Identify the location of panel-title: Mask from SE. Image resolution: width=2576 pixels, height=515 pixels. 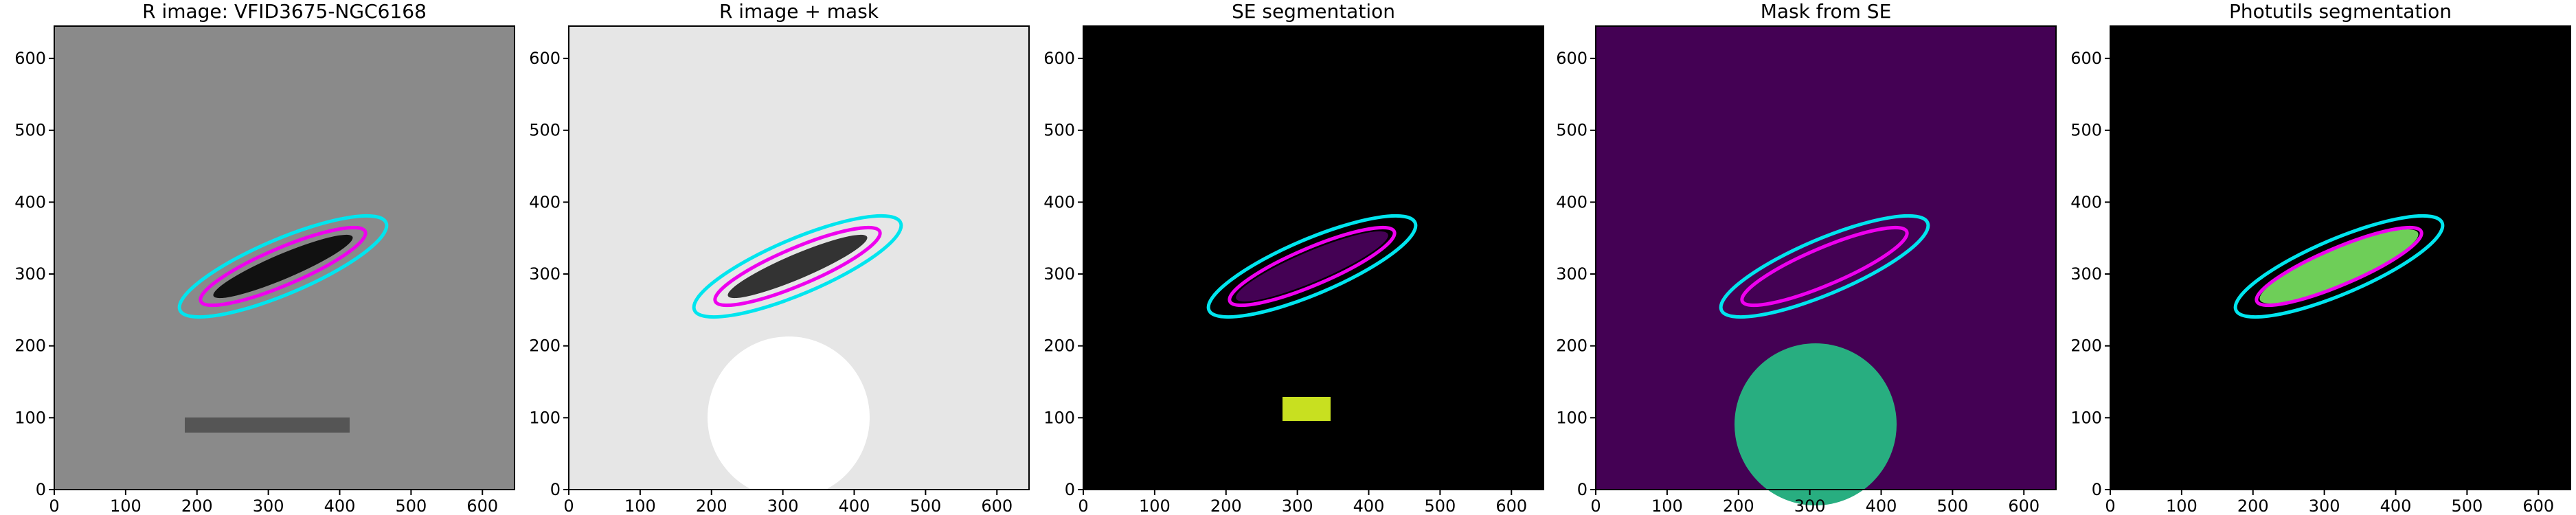
(1826, 11).